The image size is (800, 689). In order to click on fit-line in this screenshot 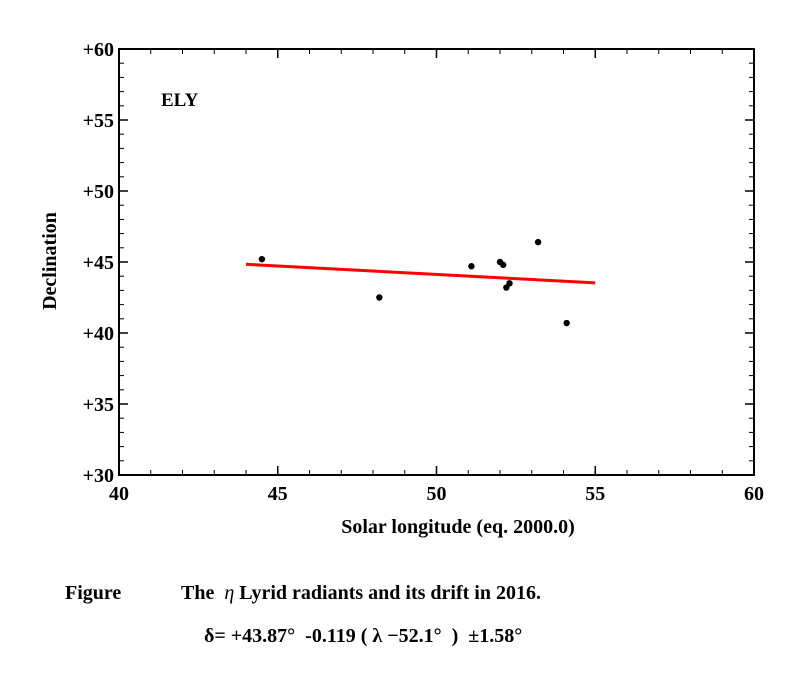, I will do `click(420, 273)`.